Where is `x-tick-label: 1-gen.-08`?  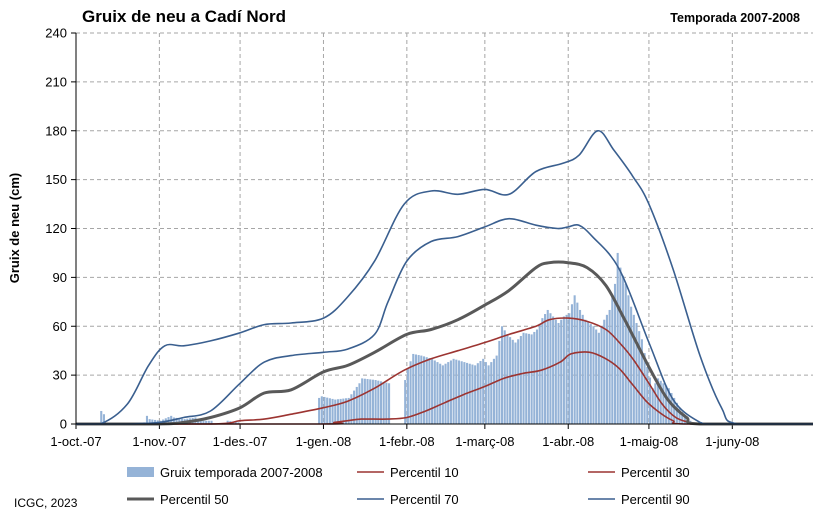
x-tick-label: 1-gen.-08 is located at coordinates (324, 441).